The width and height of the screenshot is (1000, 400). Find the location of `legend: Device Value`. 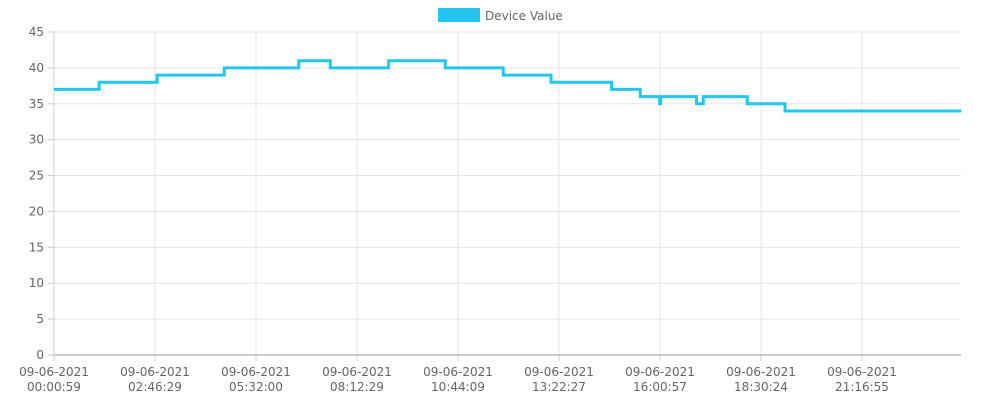

legend: Device Value is located at coordinates (500, 15).